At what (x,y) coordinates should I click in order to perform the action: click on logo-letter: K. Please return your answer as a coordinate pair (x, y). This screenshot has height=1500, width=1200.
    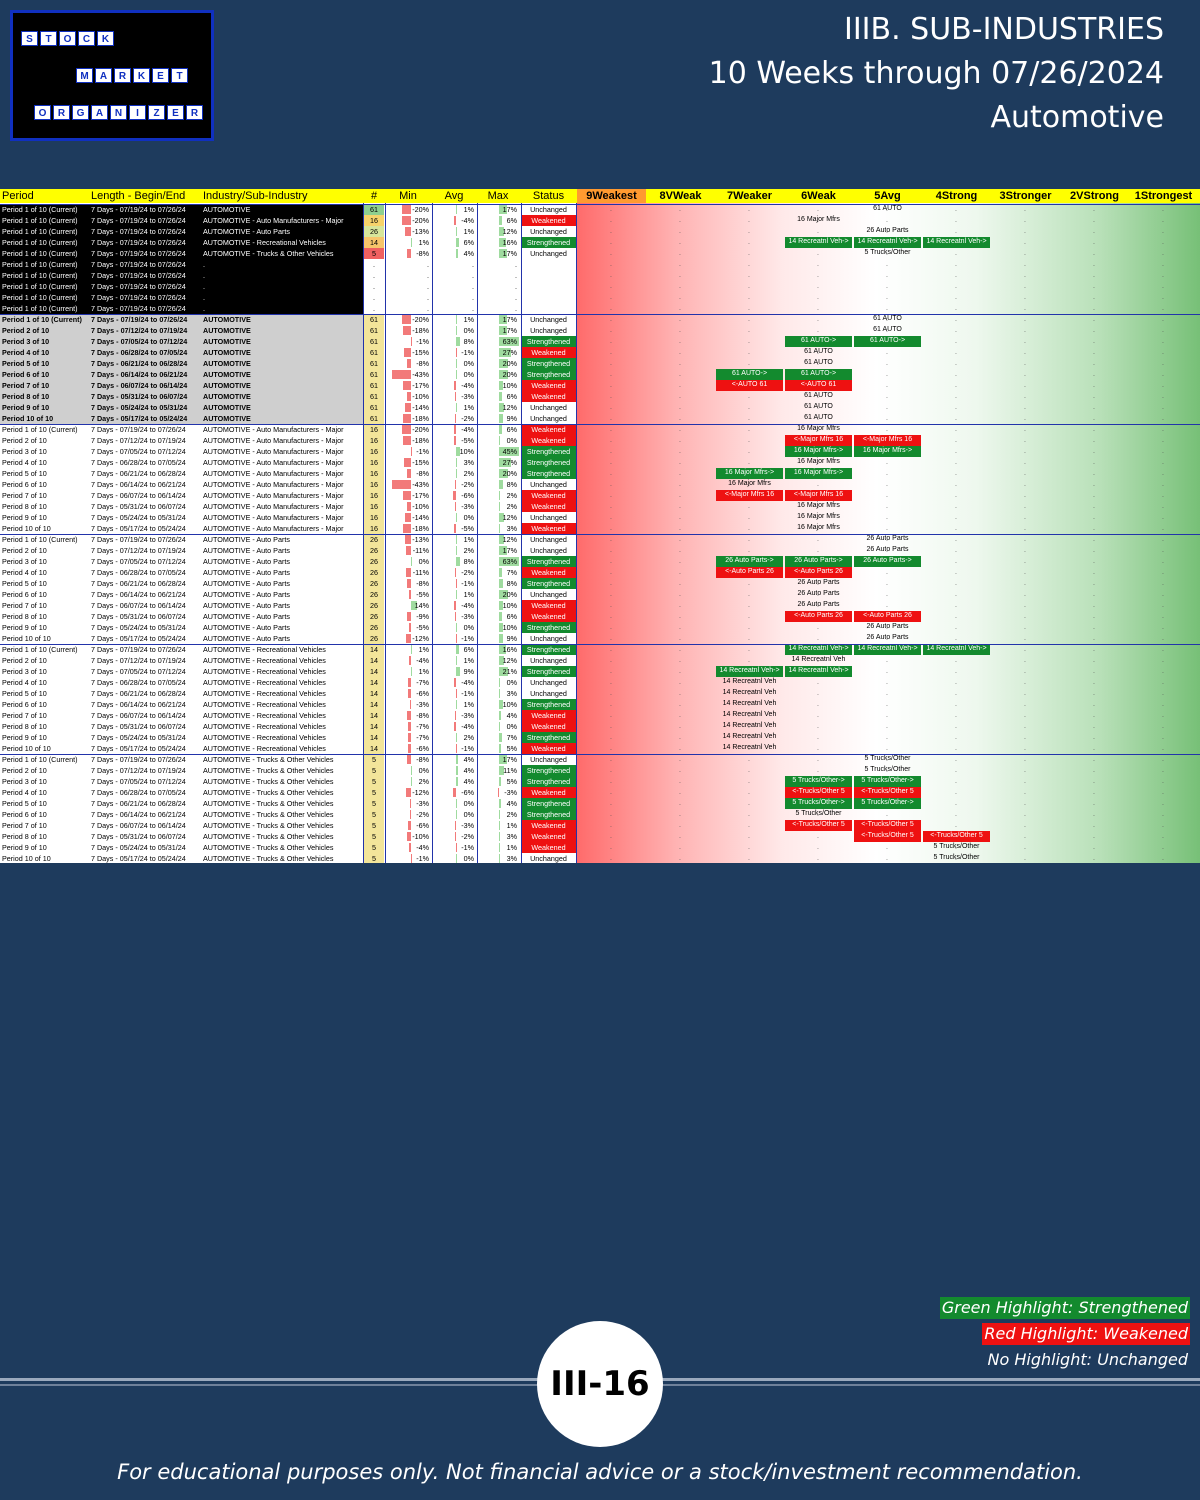
    Looking at the image, I should click on (141, 75).